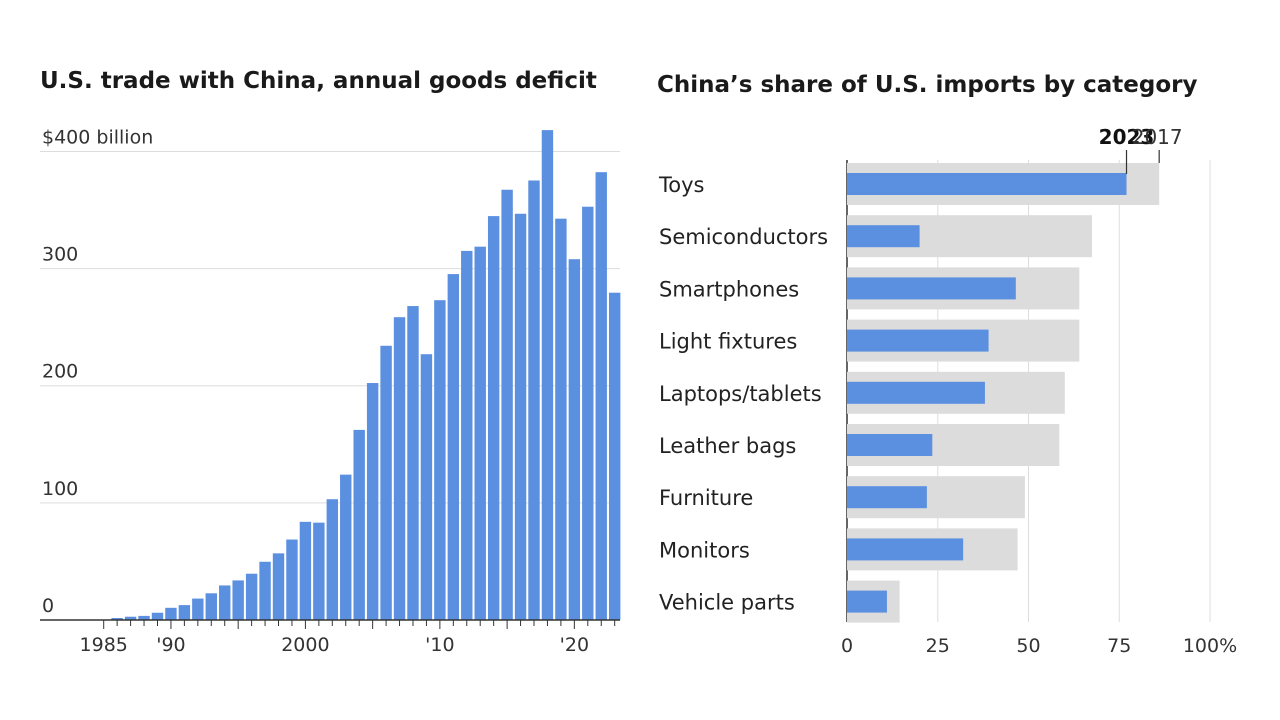  I want to click on x-tick-label: 25, so click(938, 646).